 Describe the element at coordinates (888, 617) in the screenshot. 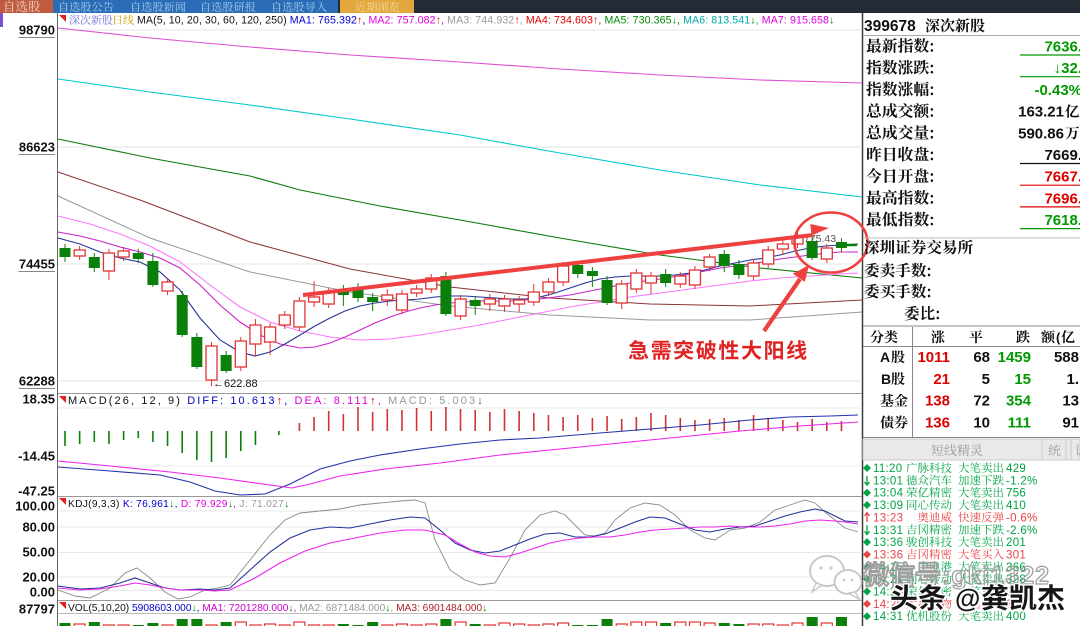

I see `svg-text: 14:31` at that location.